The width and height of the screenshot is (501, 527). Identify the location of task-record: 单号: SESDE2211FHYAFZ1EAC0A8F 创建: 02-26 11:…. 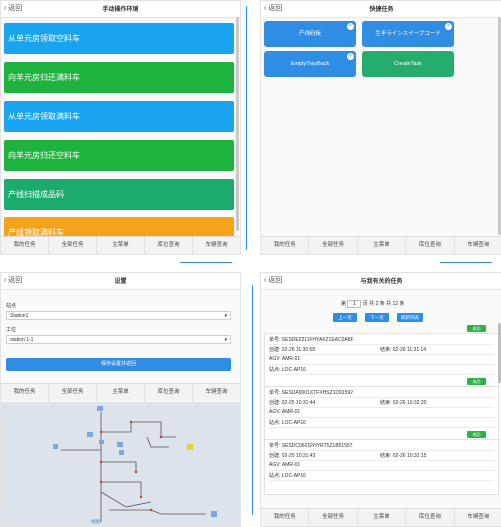
(381, 361).